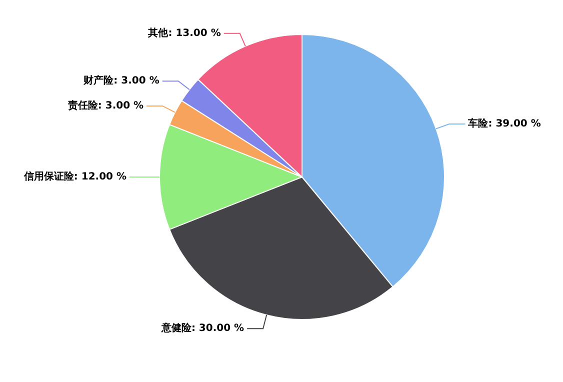 This screenshot has height=382, width=563. What do you see at coordinates (184, 32) in the screenshot?
I see `slice-label: 其他: 13.00 %` at bounding box center [184, 32].